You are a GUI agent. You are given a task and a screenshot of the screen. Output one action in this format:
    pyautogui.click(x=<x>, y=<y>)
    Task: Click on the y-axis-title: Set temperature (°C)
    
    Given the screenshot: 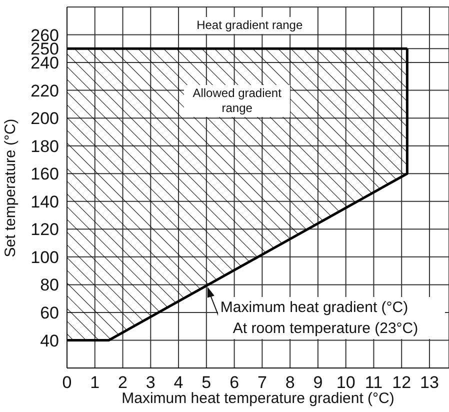 What is the action you would take?
    pyautogui.click(x=11, y=187)
    